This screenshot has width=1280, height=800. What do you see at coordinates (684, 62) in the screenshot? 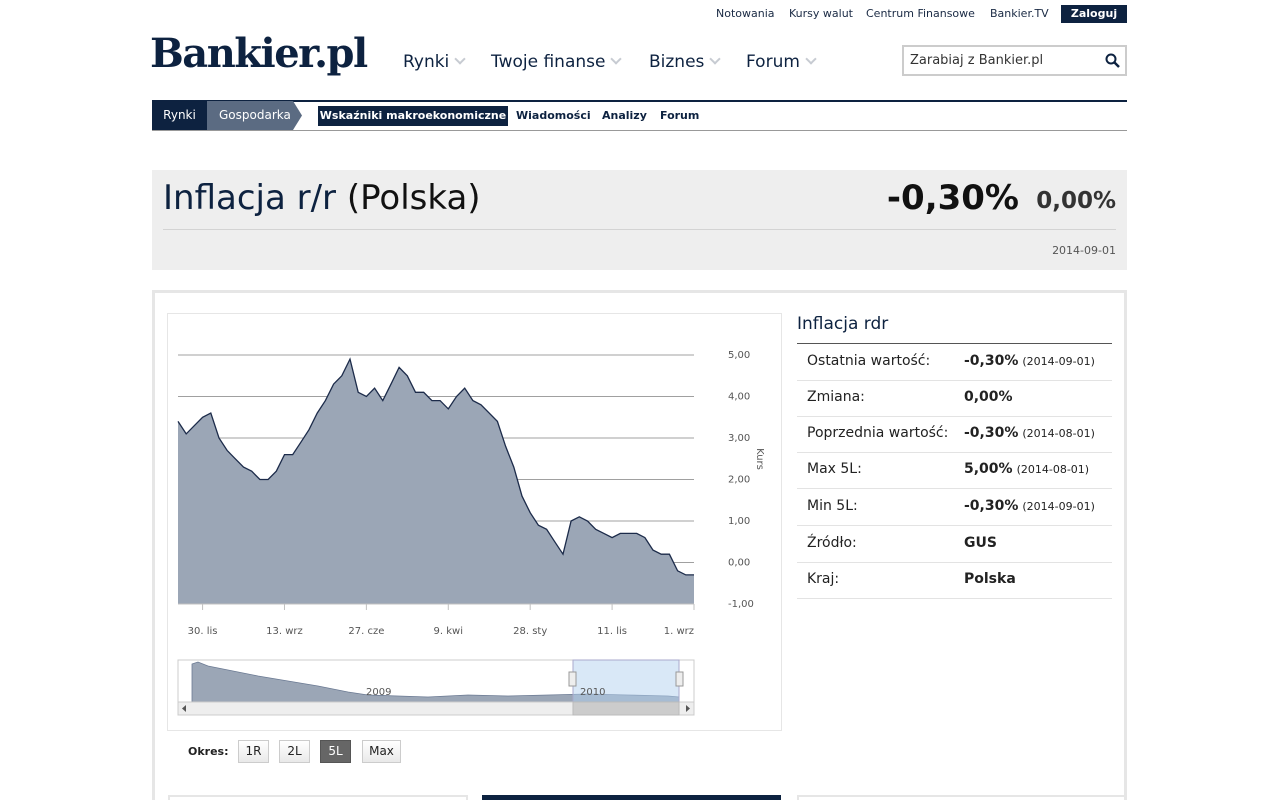
I see `nav-item: Biznes` at bounding box center [684, 62].